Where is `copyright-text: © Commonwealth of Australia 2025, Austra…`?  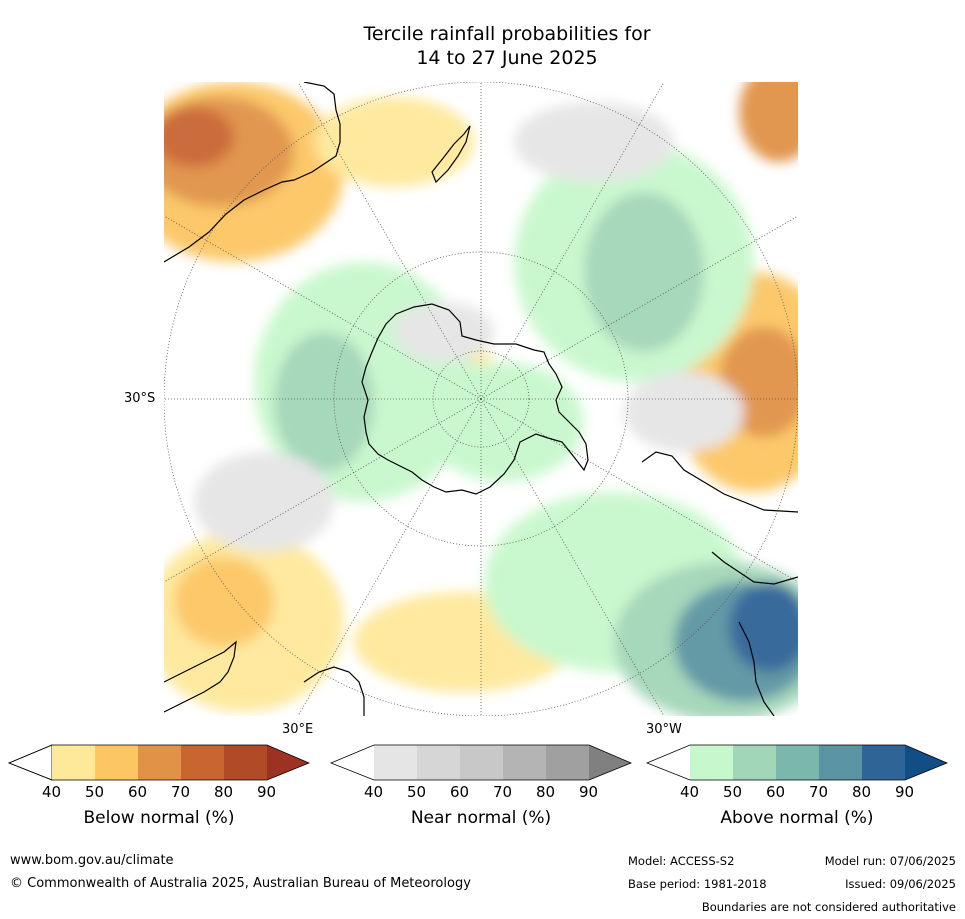 copyright-text: © Commonwealth of Australia 2025, Austra… is located at coordinates (240, 883).